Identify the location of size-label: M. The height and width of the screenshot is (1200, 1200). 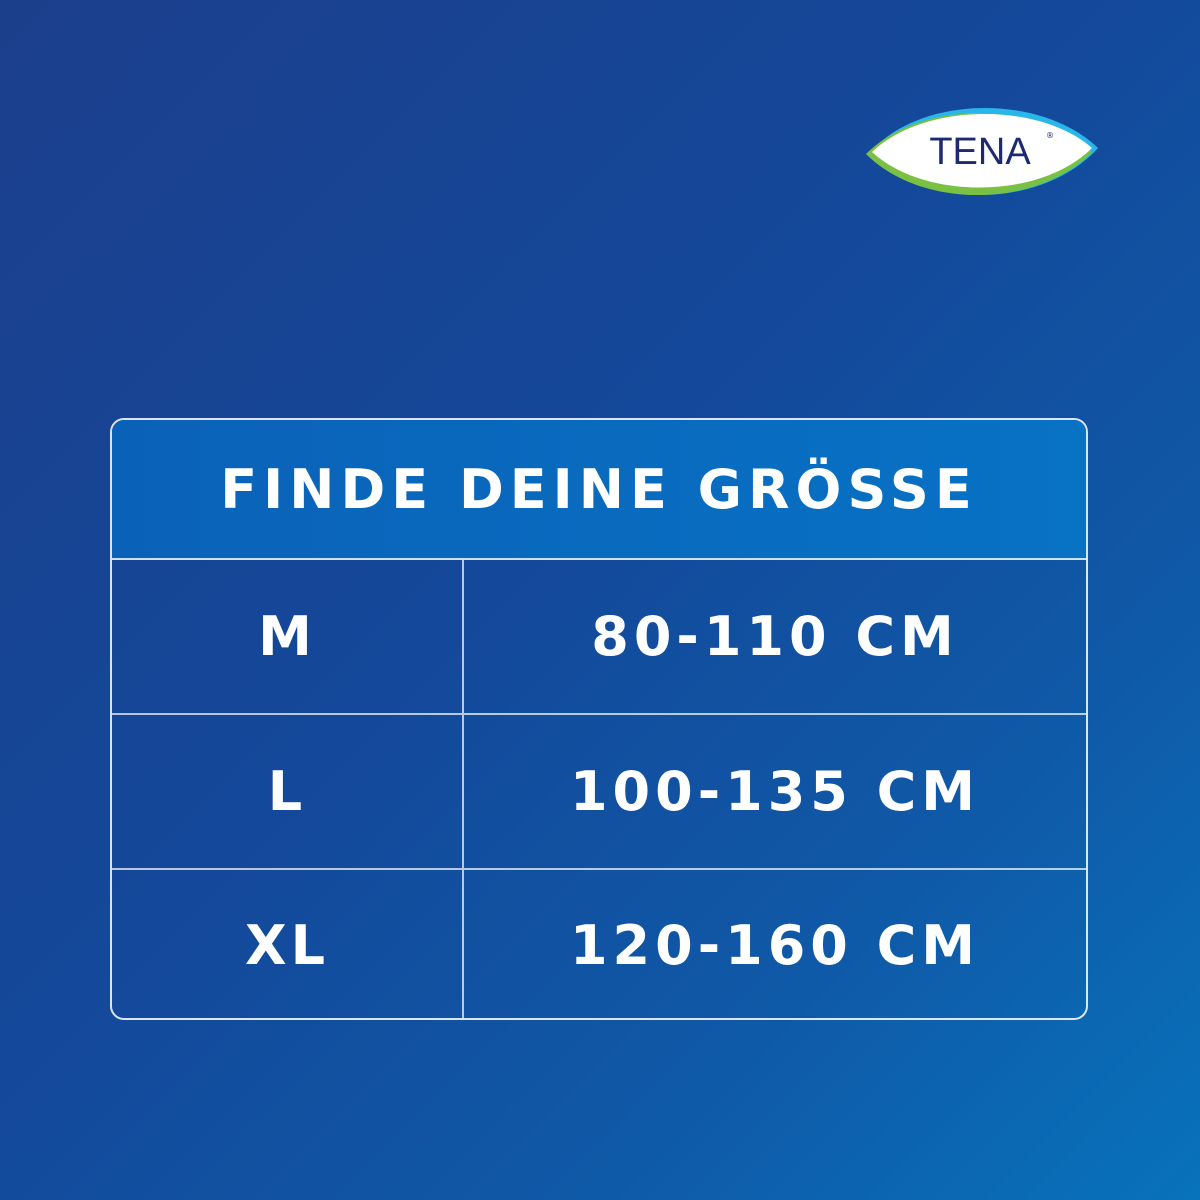
(288, 636).